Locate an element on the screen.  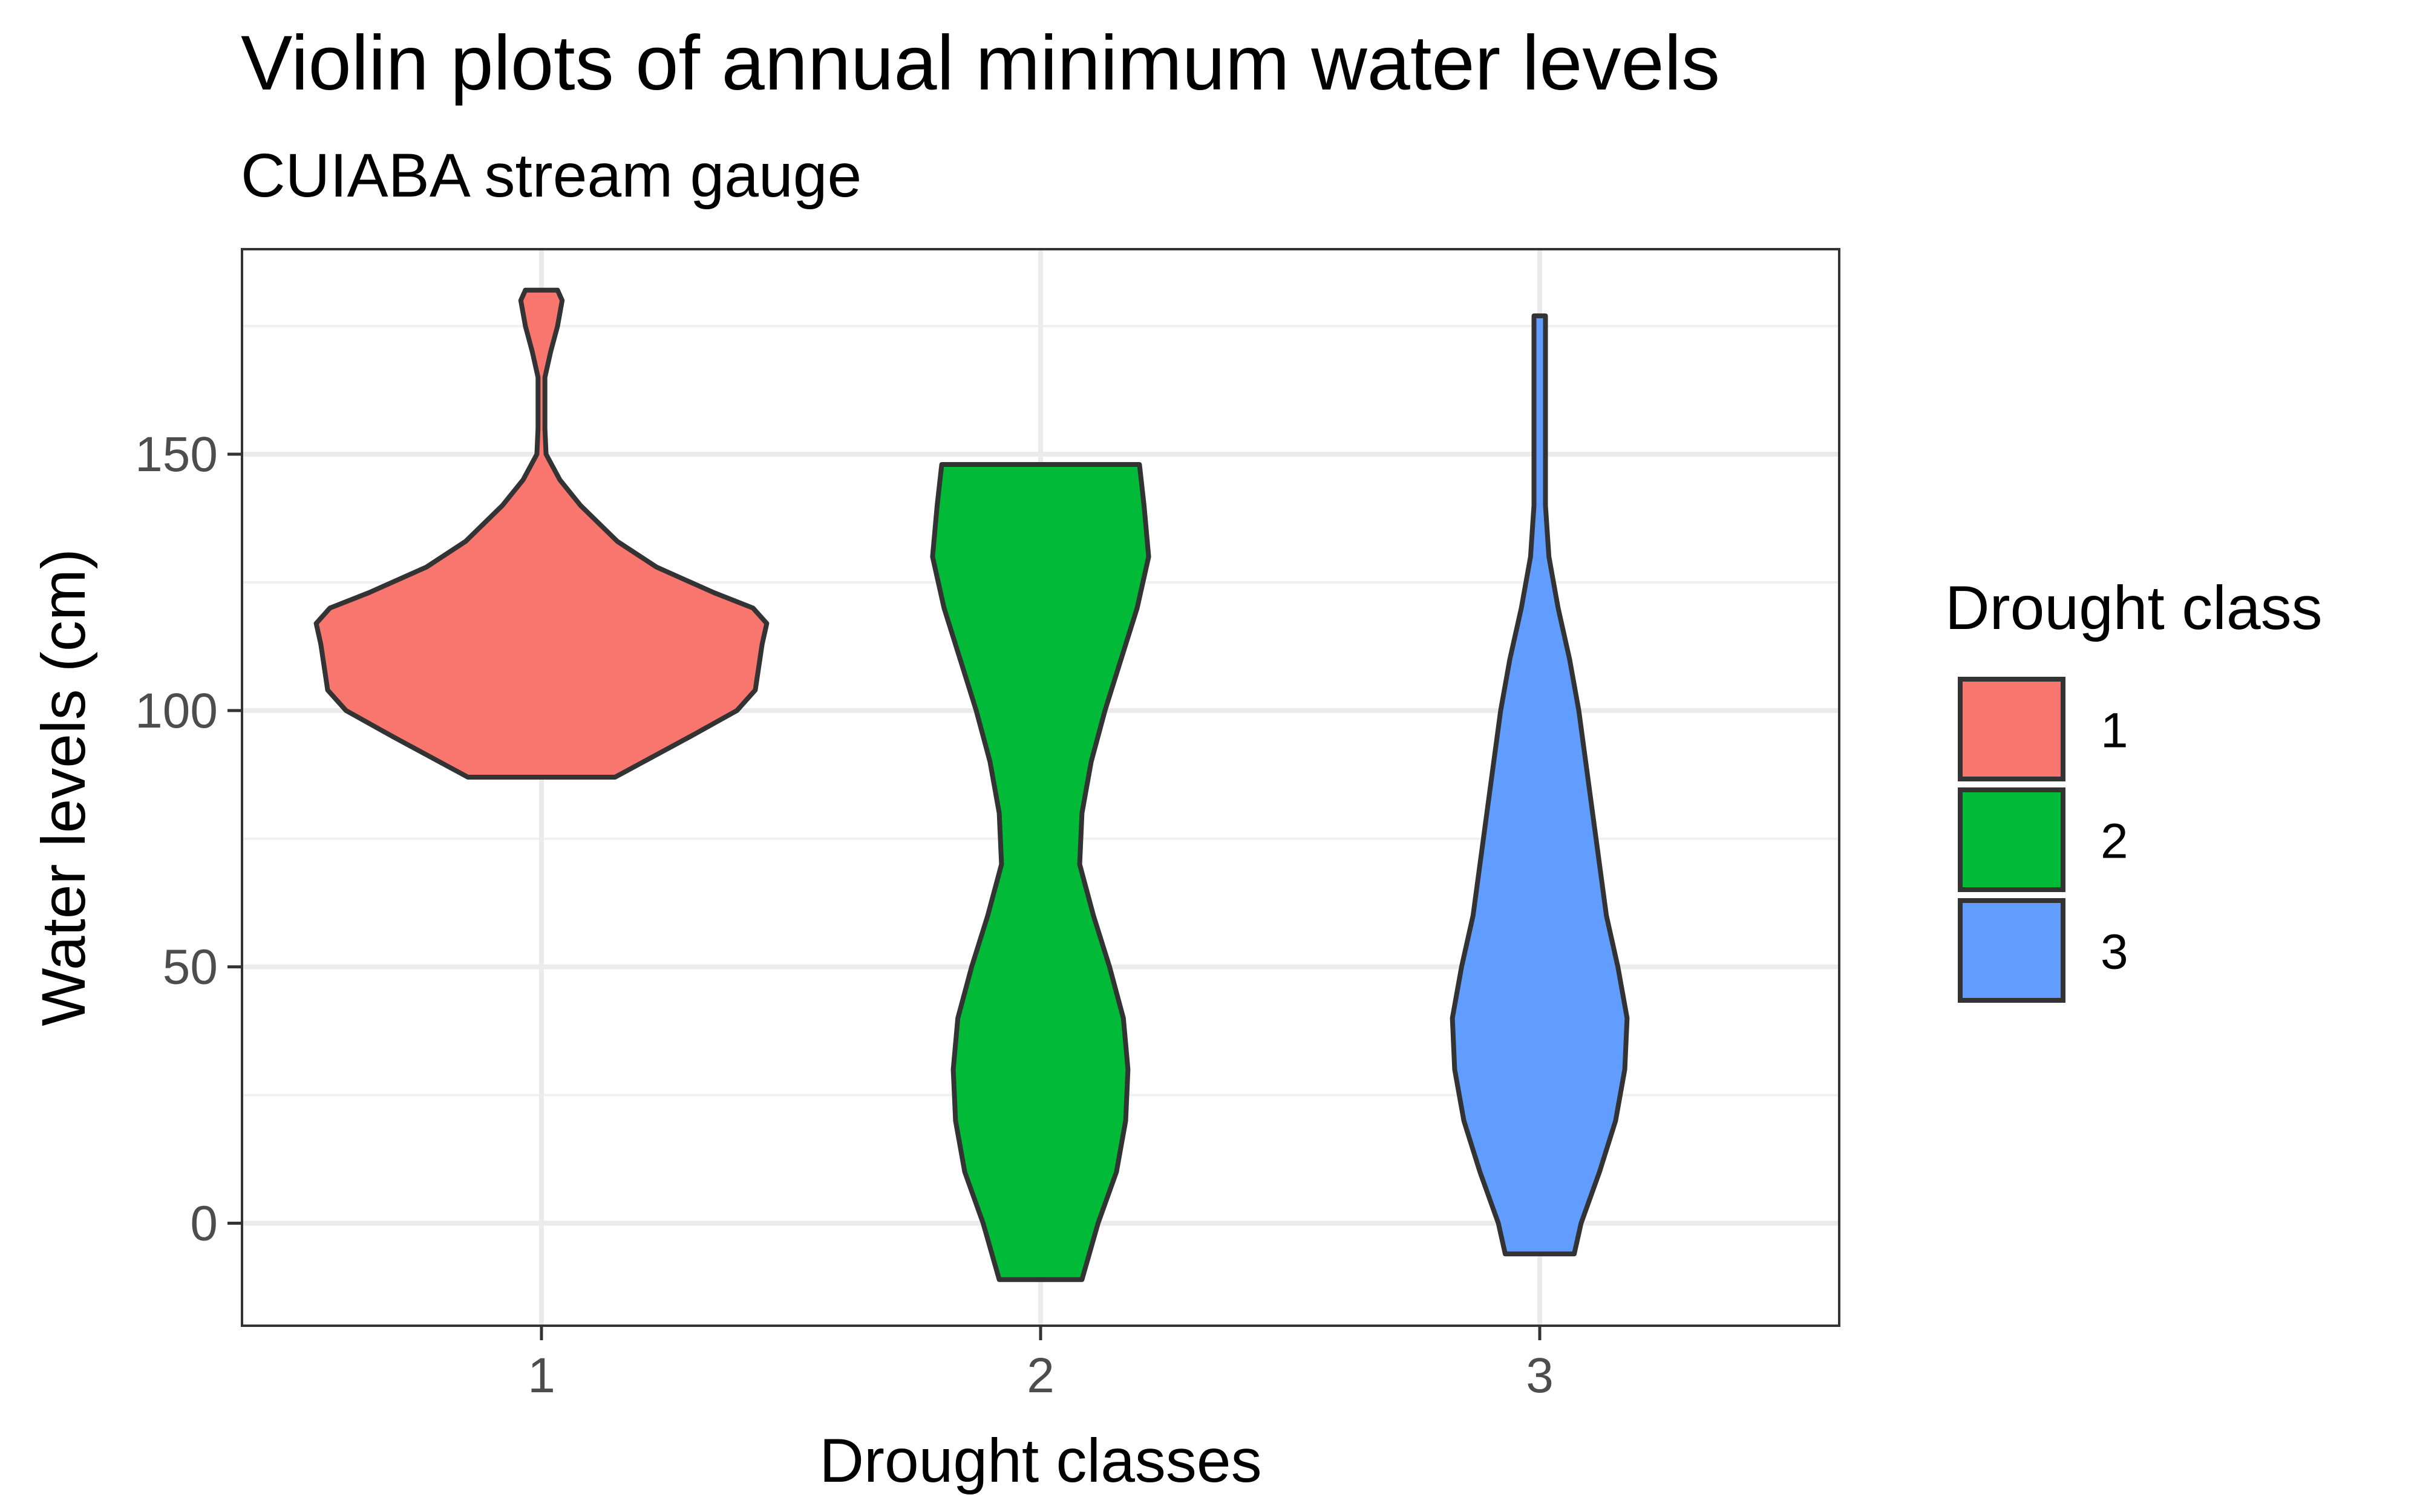
x-tick-label: 1 is located at coordinates (541, 1375).